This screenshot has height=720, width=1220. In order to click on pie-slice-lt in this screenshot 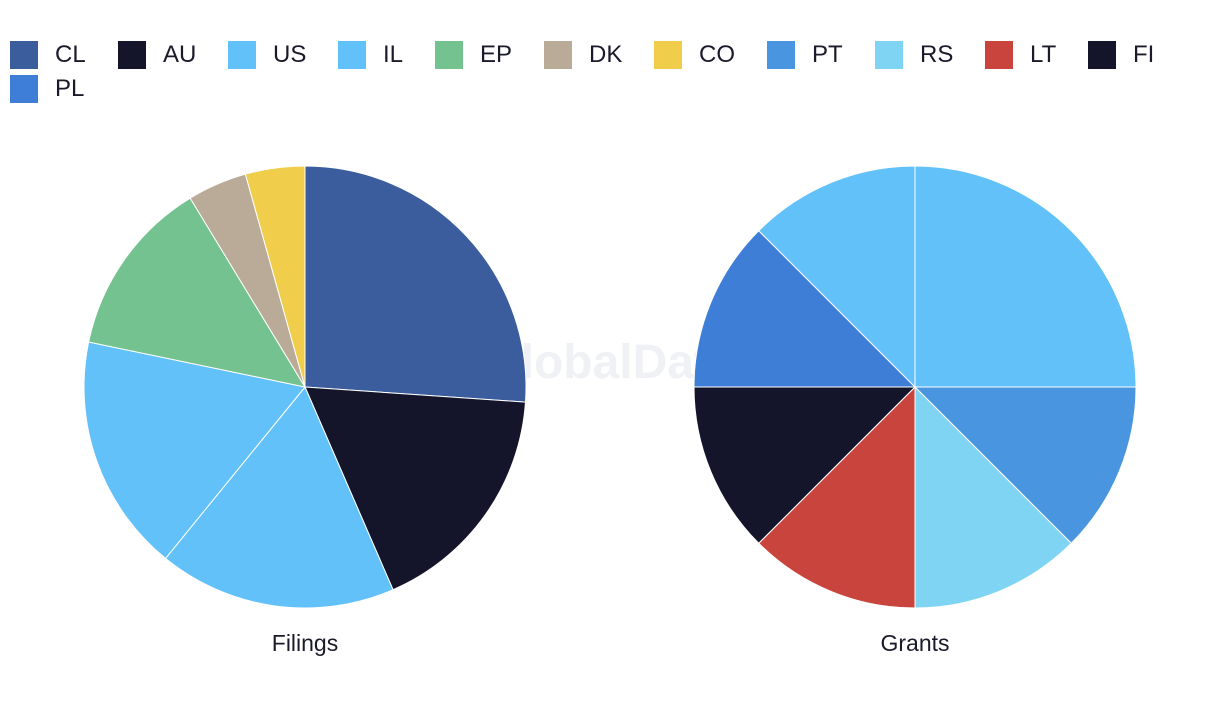, I will do `click(837, 497)`.